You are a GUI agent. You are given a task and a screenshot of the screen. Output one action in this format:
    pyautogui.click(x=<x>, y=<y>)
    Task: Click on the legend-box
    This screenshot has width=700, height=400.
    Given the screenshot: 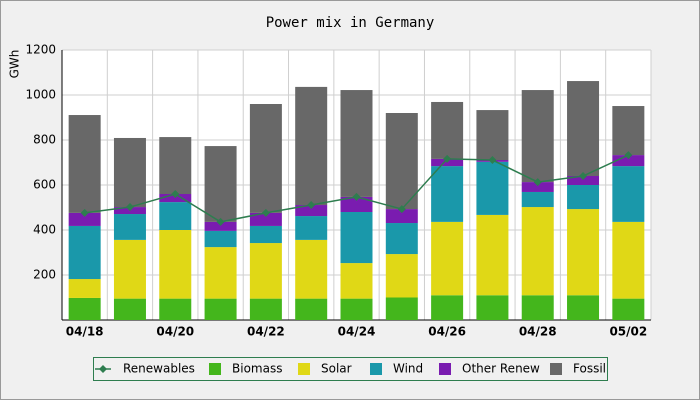 What is the action you would take?
    pyautogui.click(x=350, y=369)
    